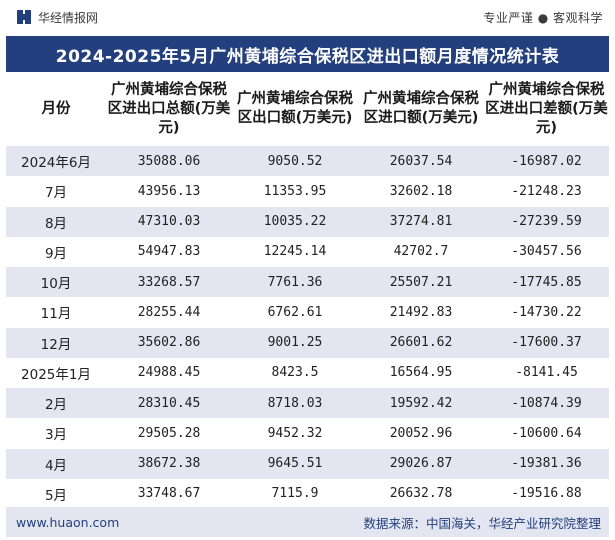  I want to click on brand-name: 华经情报网, so click(68, 17).